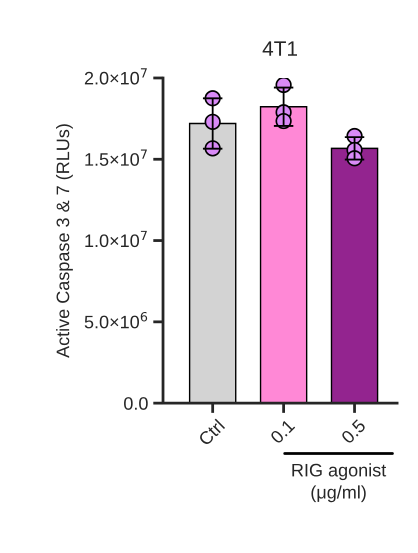 This screenshot has height=553, width=418. I want to click on bar, so click(284, 255).